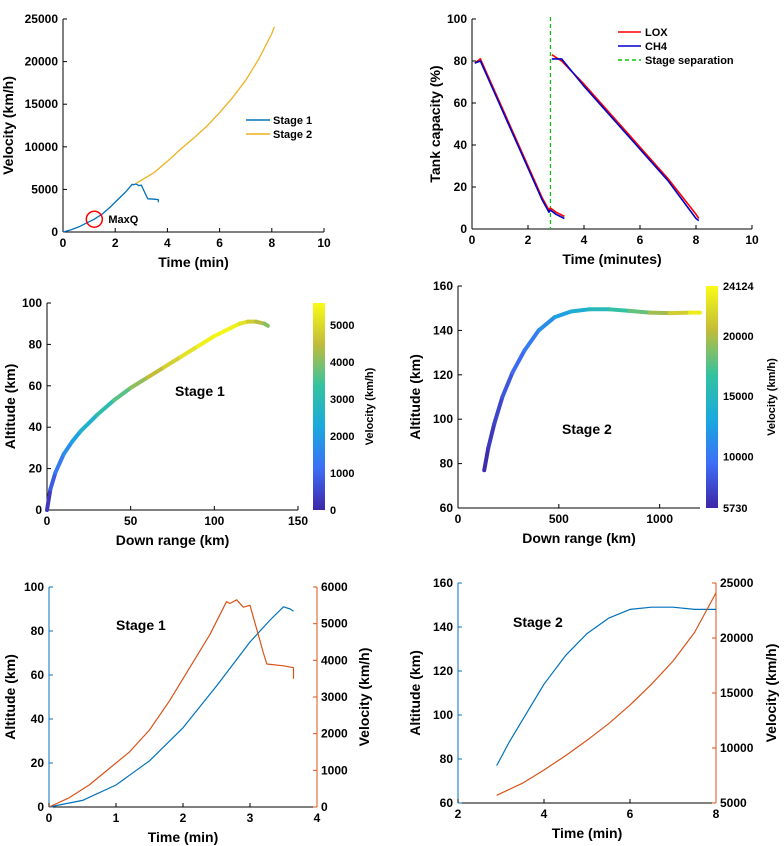 This screenshot has height=846, width=784. I want to click on colorbar-tick-label: 10000, so click(738, 457).